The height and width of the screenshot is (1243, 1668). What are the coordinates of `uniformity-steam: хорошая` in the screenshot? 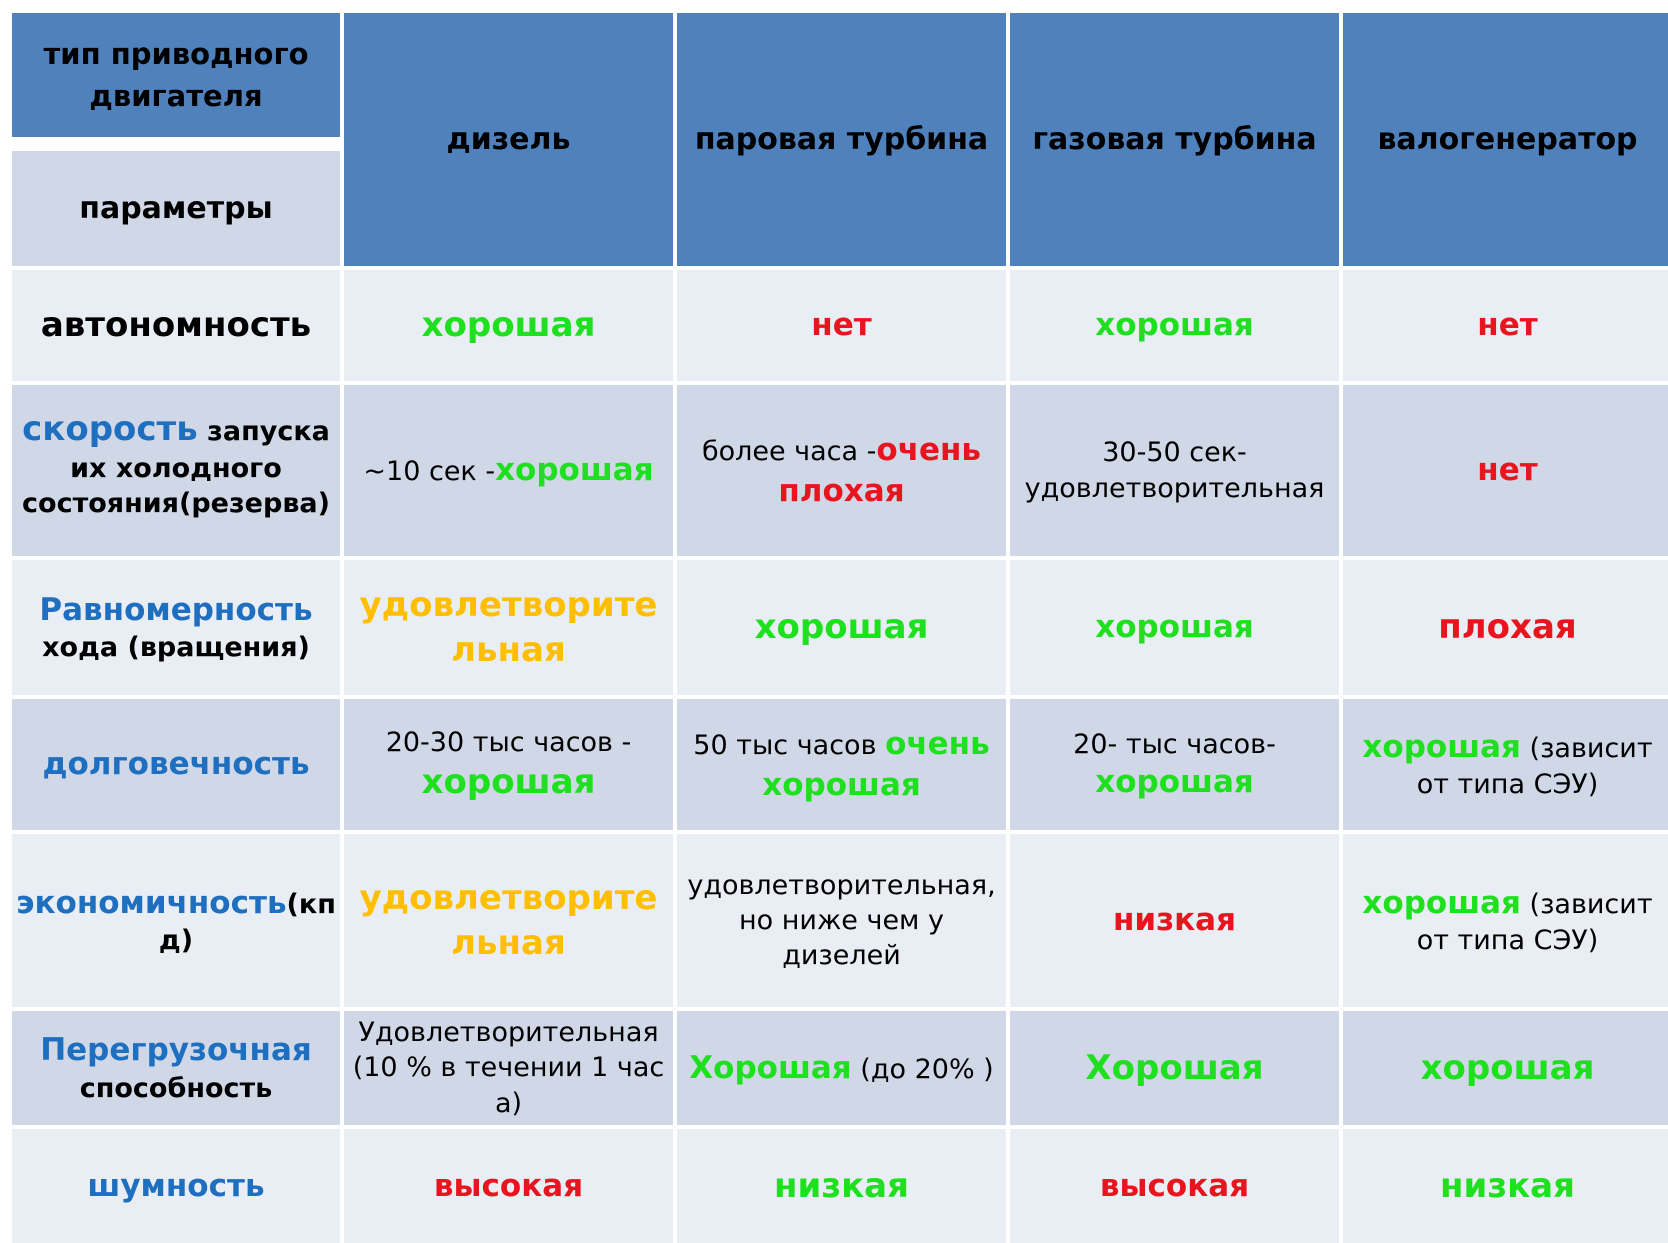 It's located at (841, 627).